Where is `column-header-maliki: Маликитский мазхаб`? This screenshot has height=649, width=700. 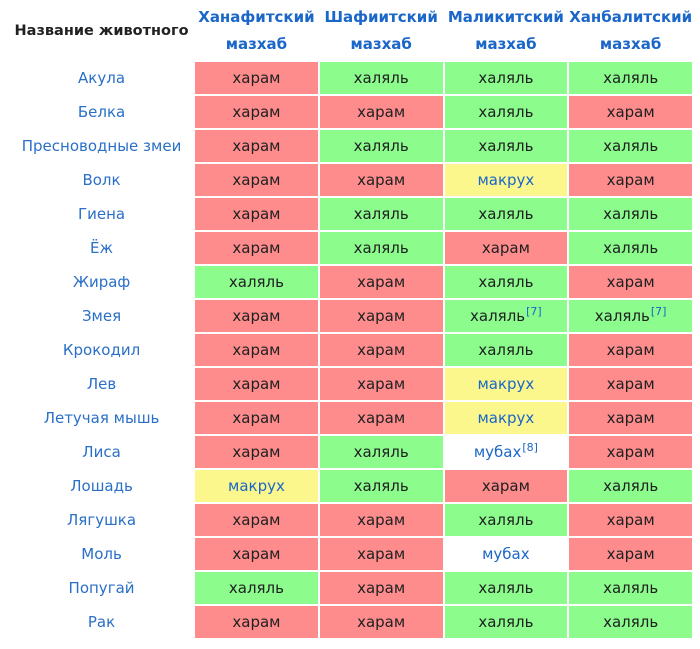 column-header-maliki: Маликитский мазхаб is located at coordinates (506, 31).